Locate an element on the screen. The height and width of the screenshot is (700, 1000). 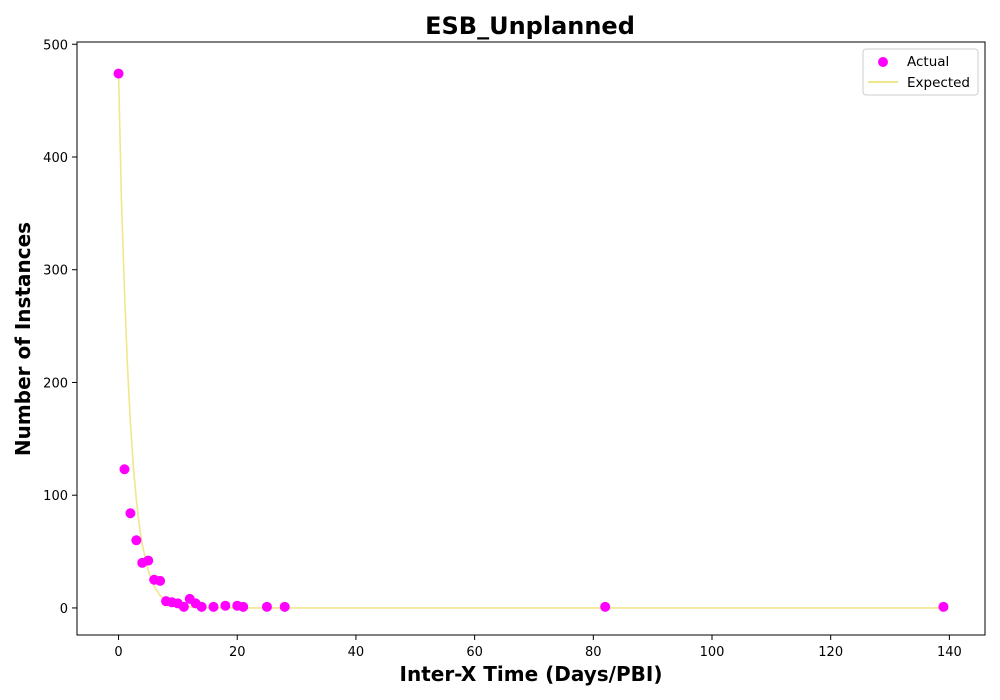
legend-expected-label: Expected is located at coordinates (938, 83).